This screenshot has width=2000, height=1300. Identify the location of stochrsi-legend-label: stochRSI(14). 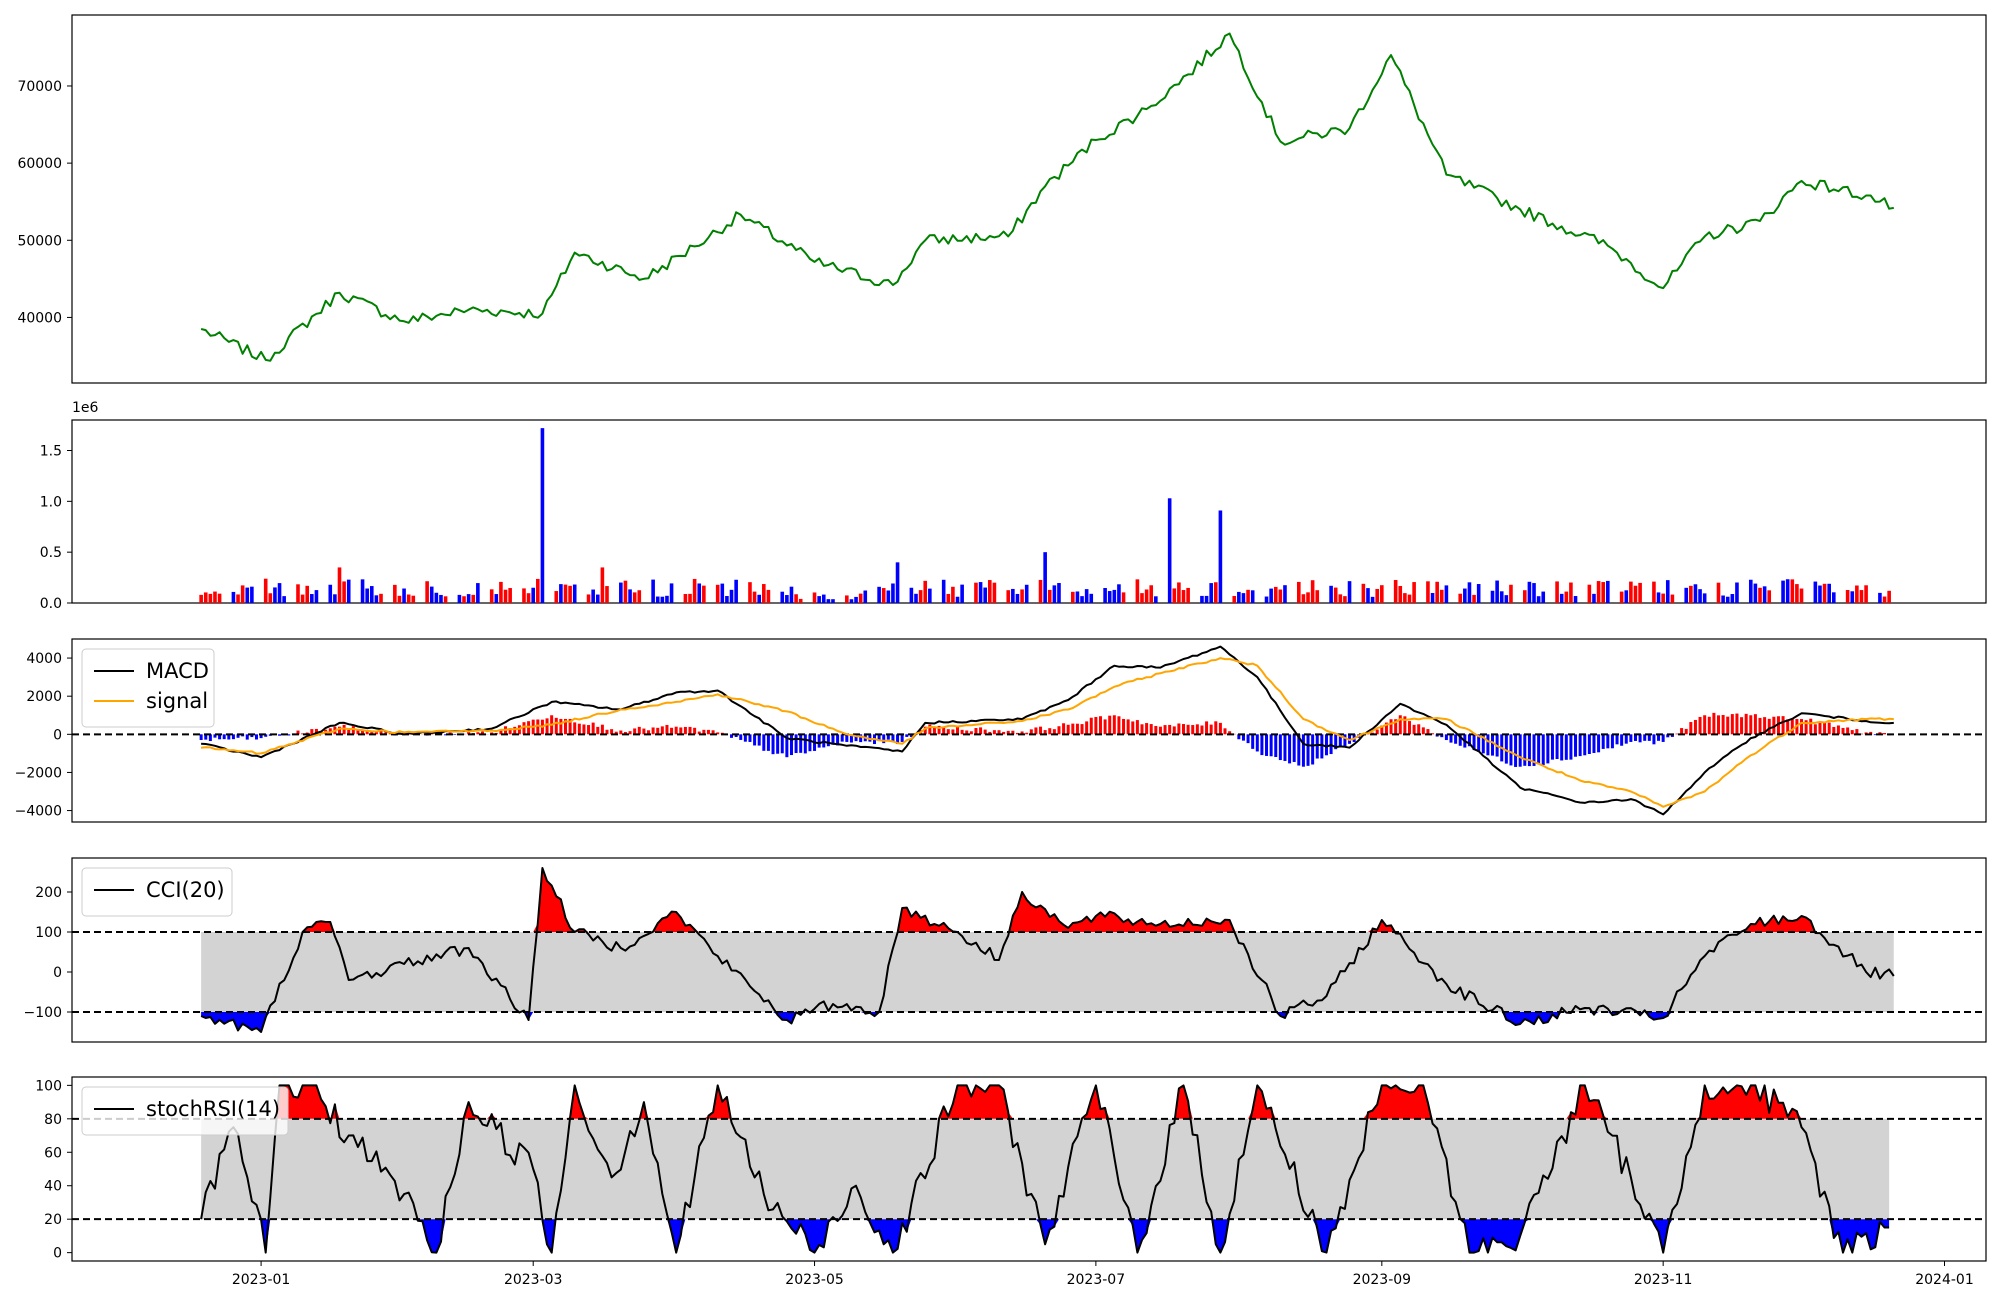
(213, 1109).